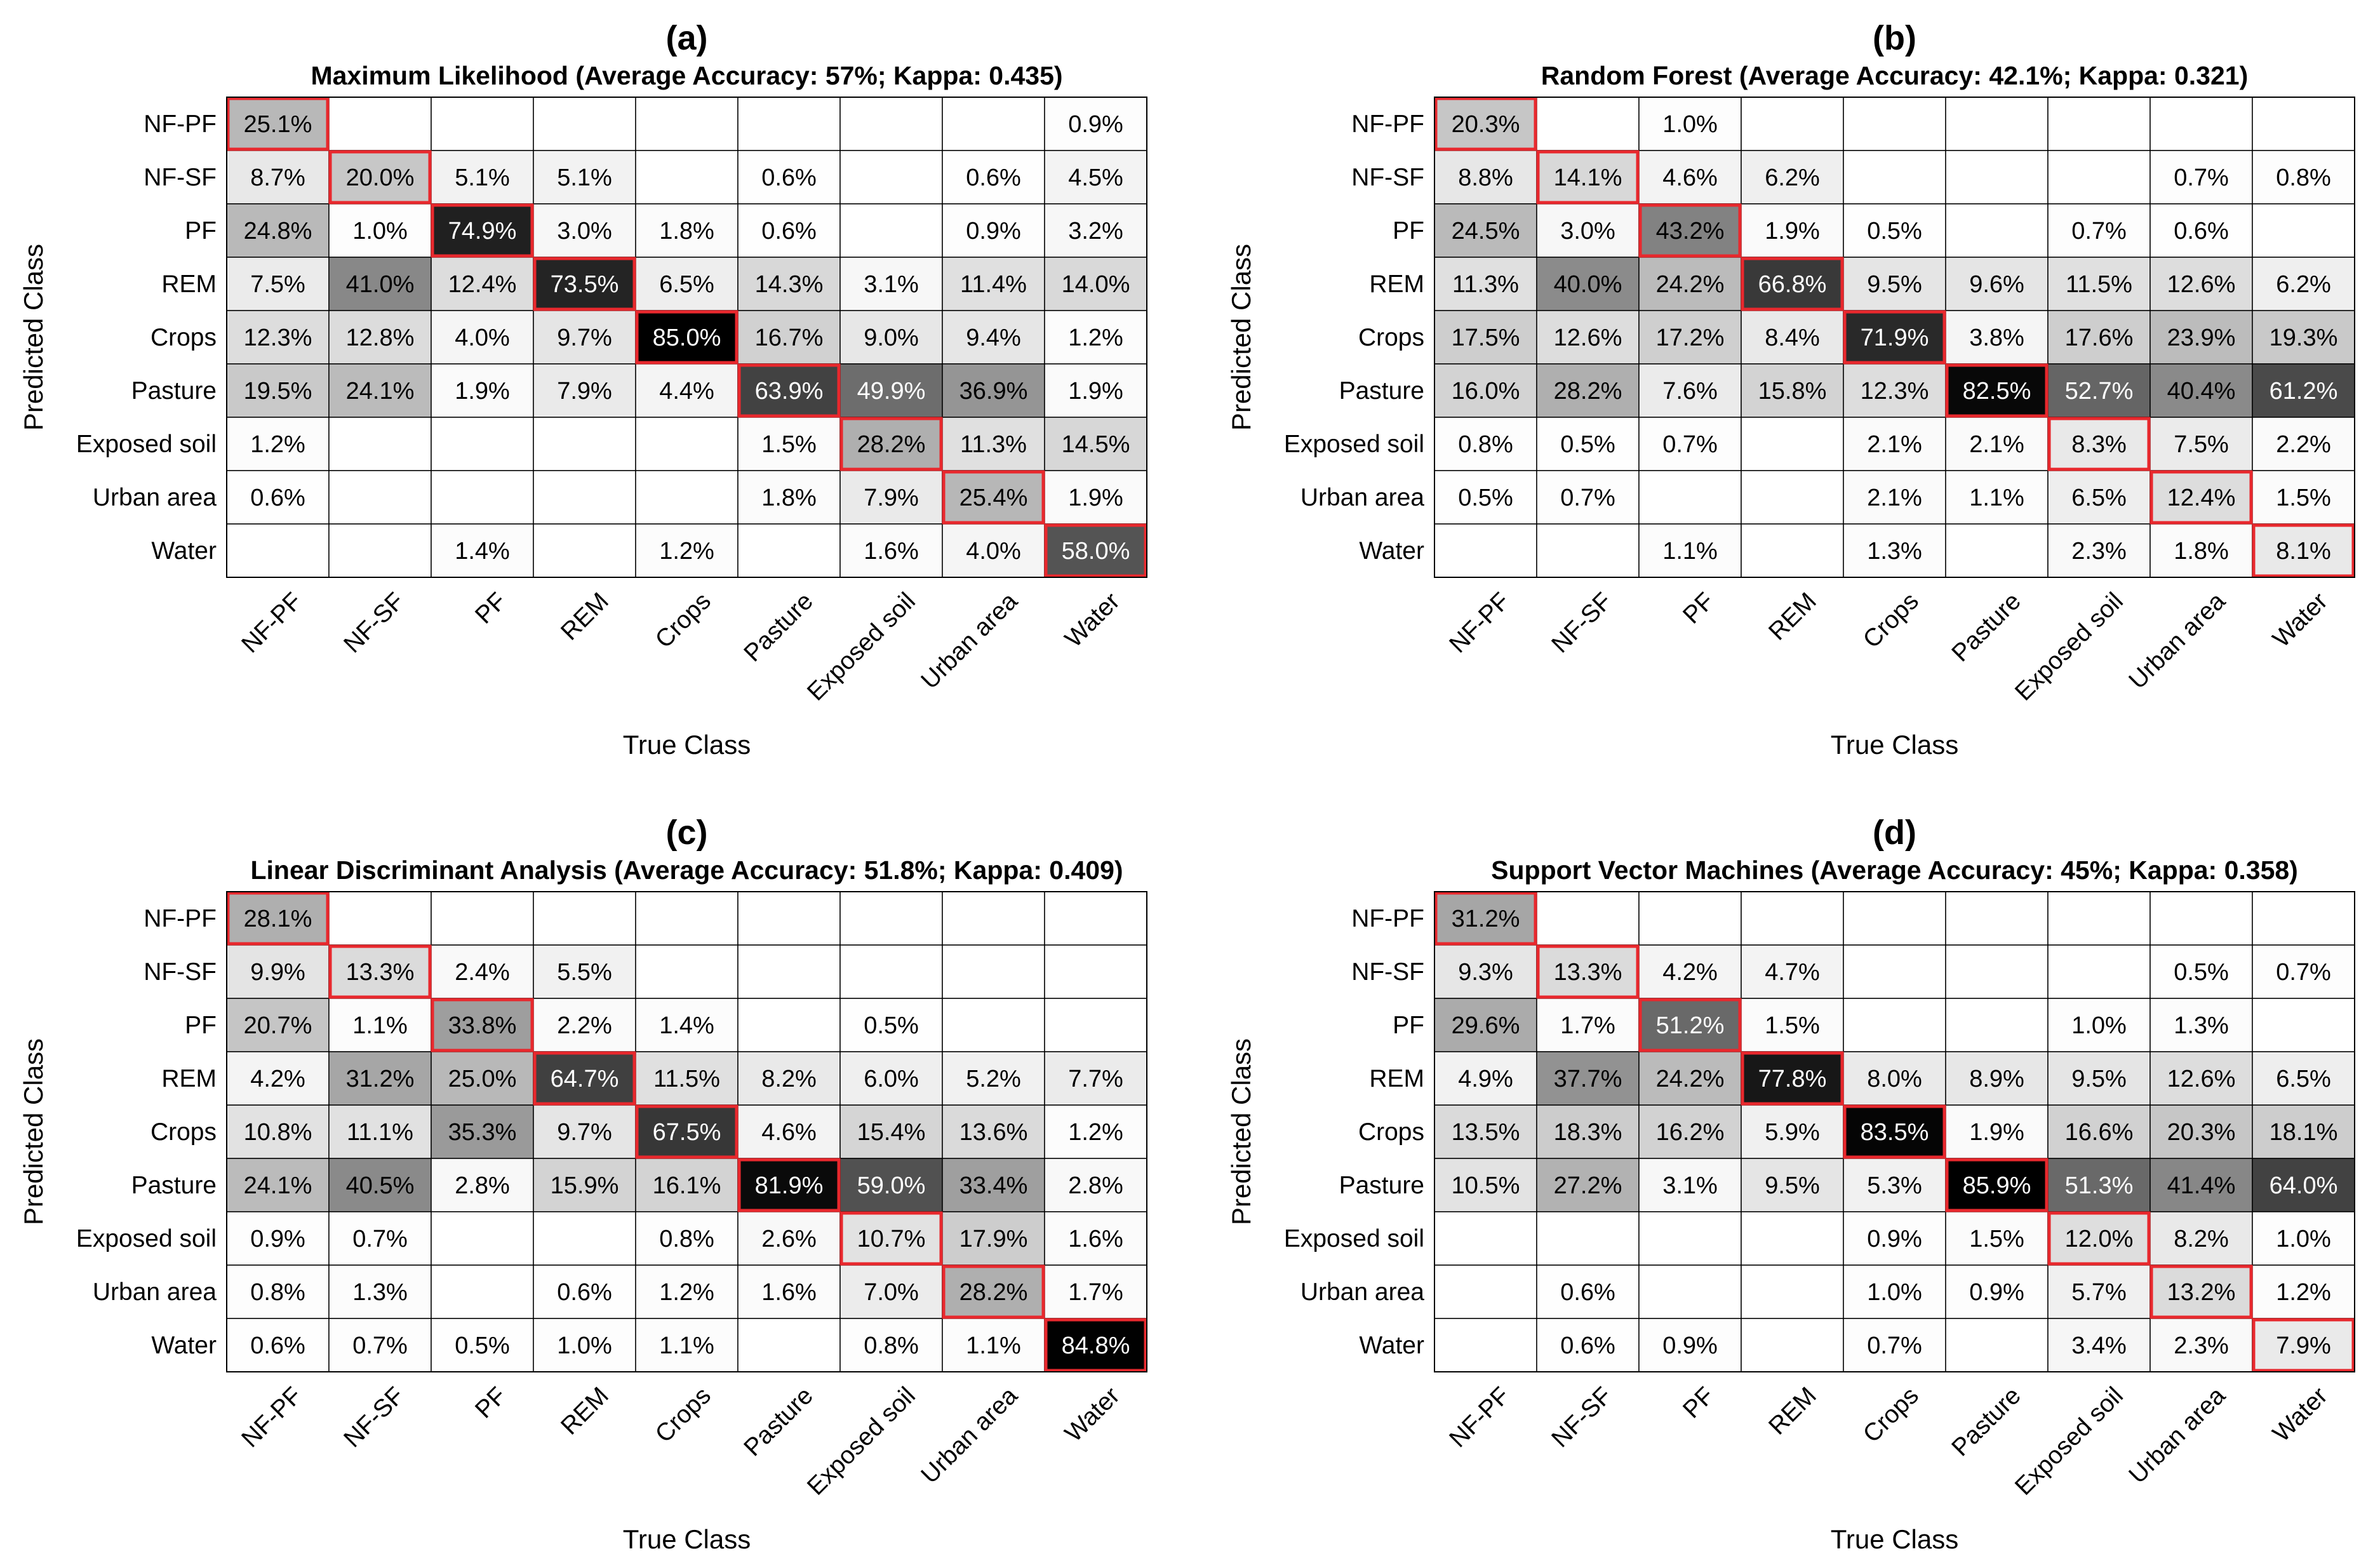  Describe the element at coordinates (1690, 1185) in the screenshot. I see `cell-value-label: 3.1%` at that location.